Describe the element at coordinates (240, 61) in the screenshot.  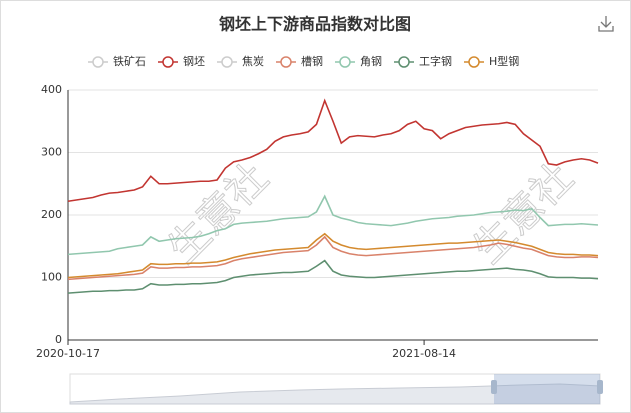
I see `legend-item: 焦炭` at that location.